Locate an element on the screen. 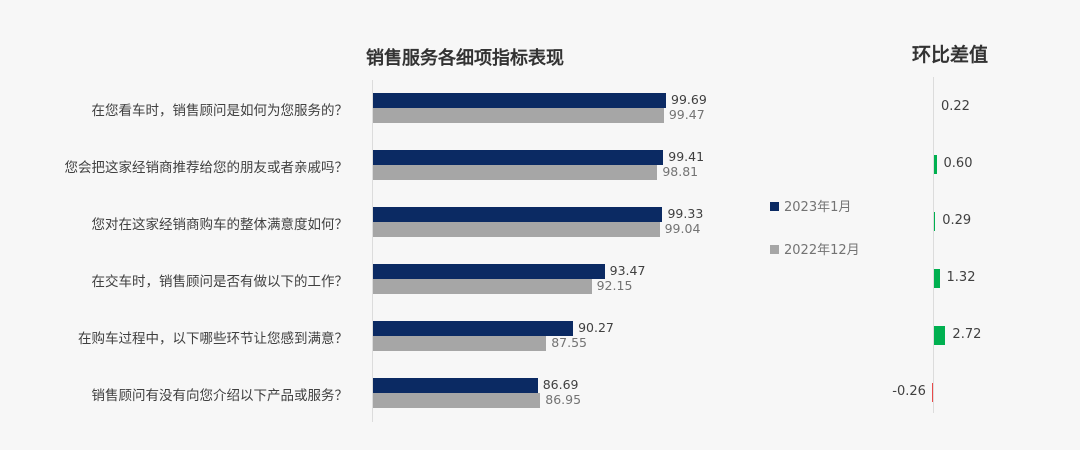 The image size is (1080, 450). diff-title: 环比差值 is located at coordinates (949, 55).